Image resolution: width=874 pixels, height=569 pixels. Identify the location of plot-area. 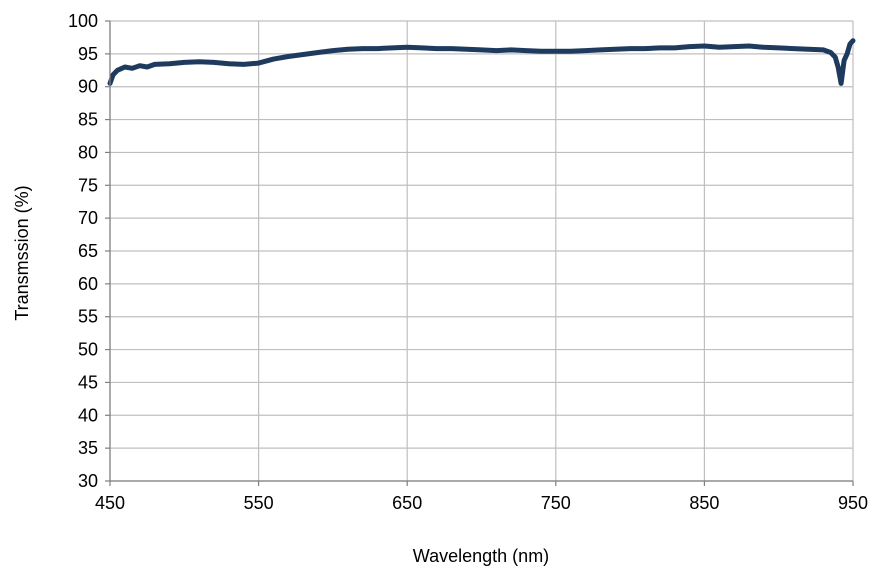
(481, 62).